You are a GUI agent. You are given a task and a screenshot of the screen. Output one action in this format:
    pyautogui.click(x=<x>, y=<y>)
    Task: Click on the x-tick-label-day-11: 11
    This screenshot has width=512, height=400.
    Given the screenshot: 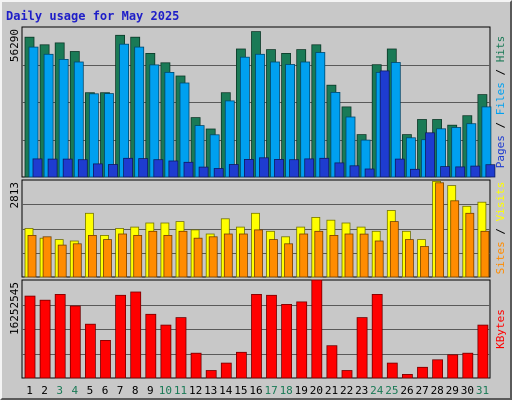 What is the action you would take?
    pyautogui.click(x=180, y=390)
    